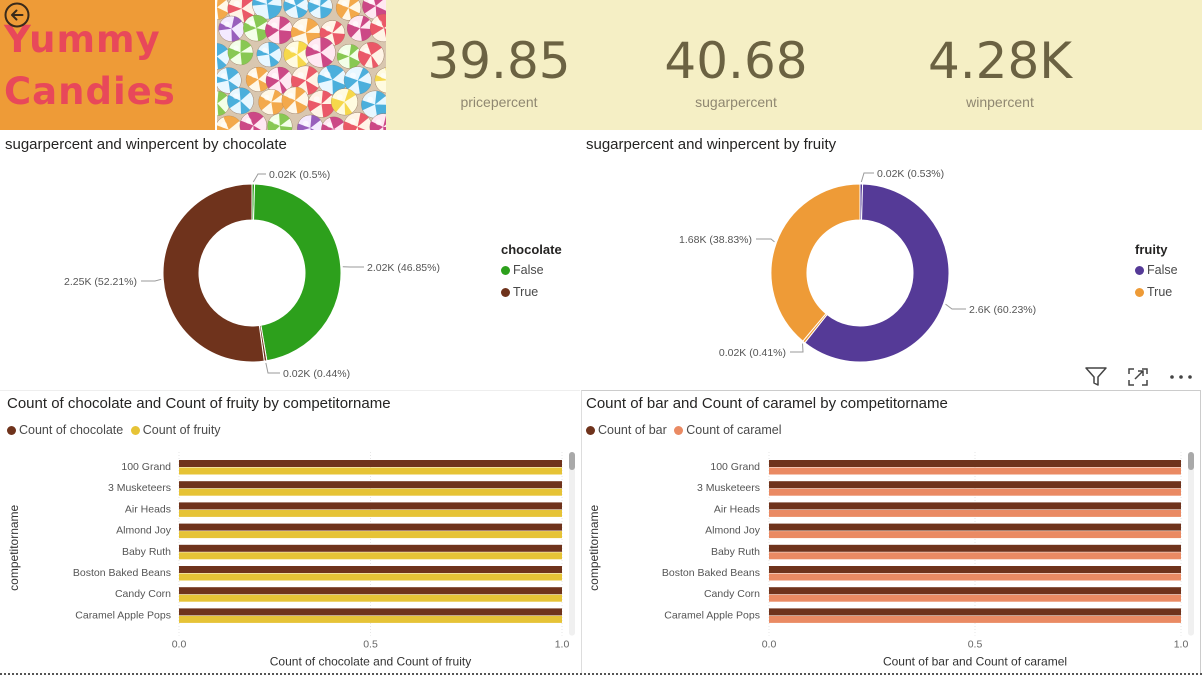 Image resolution: width=1202 pixels, height=676 pixels. Describe the element at coordinates (175, 430) in the screenshot. I see `legend-item-count-fruity: Count of fruity` at that location.